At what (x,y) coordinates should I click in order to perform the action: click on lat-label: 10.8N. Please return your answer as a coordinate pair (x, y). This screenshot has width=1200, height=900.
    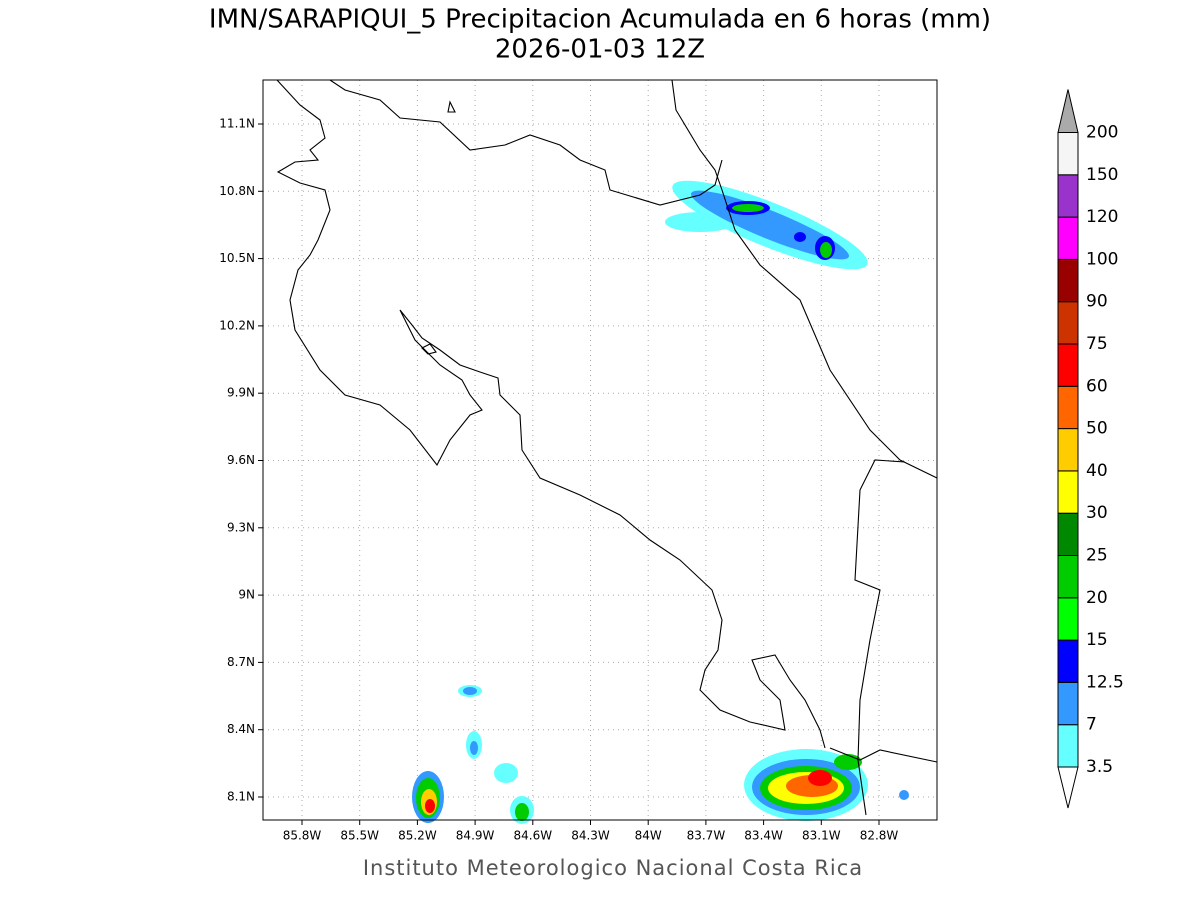
    Looking at the image, I should click on (237, 191).